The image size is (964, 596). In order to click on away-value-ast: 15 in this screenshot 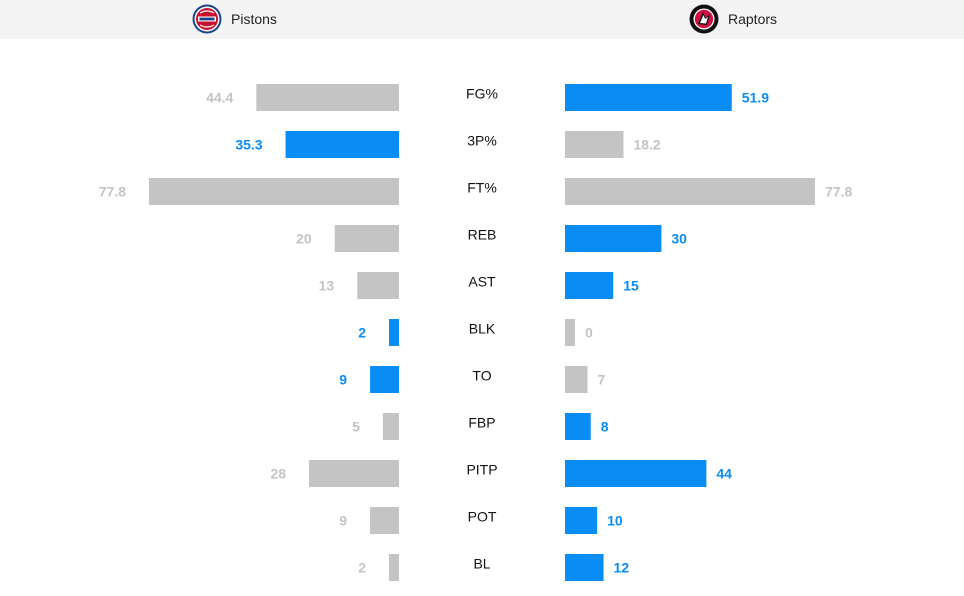, I will do `click(631, 286)`.